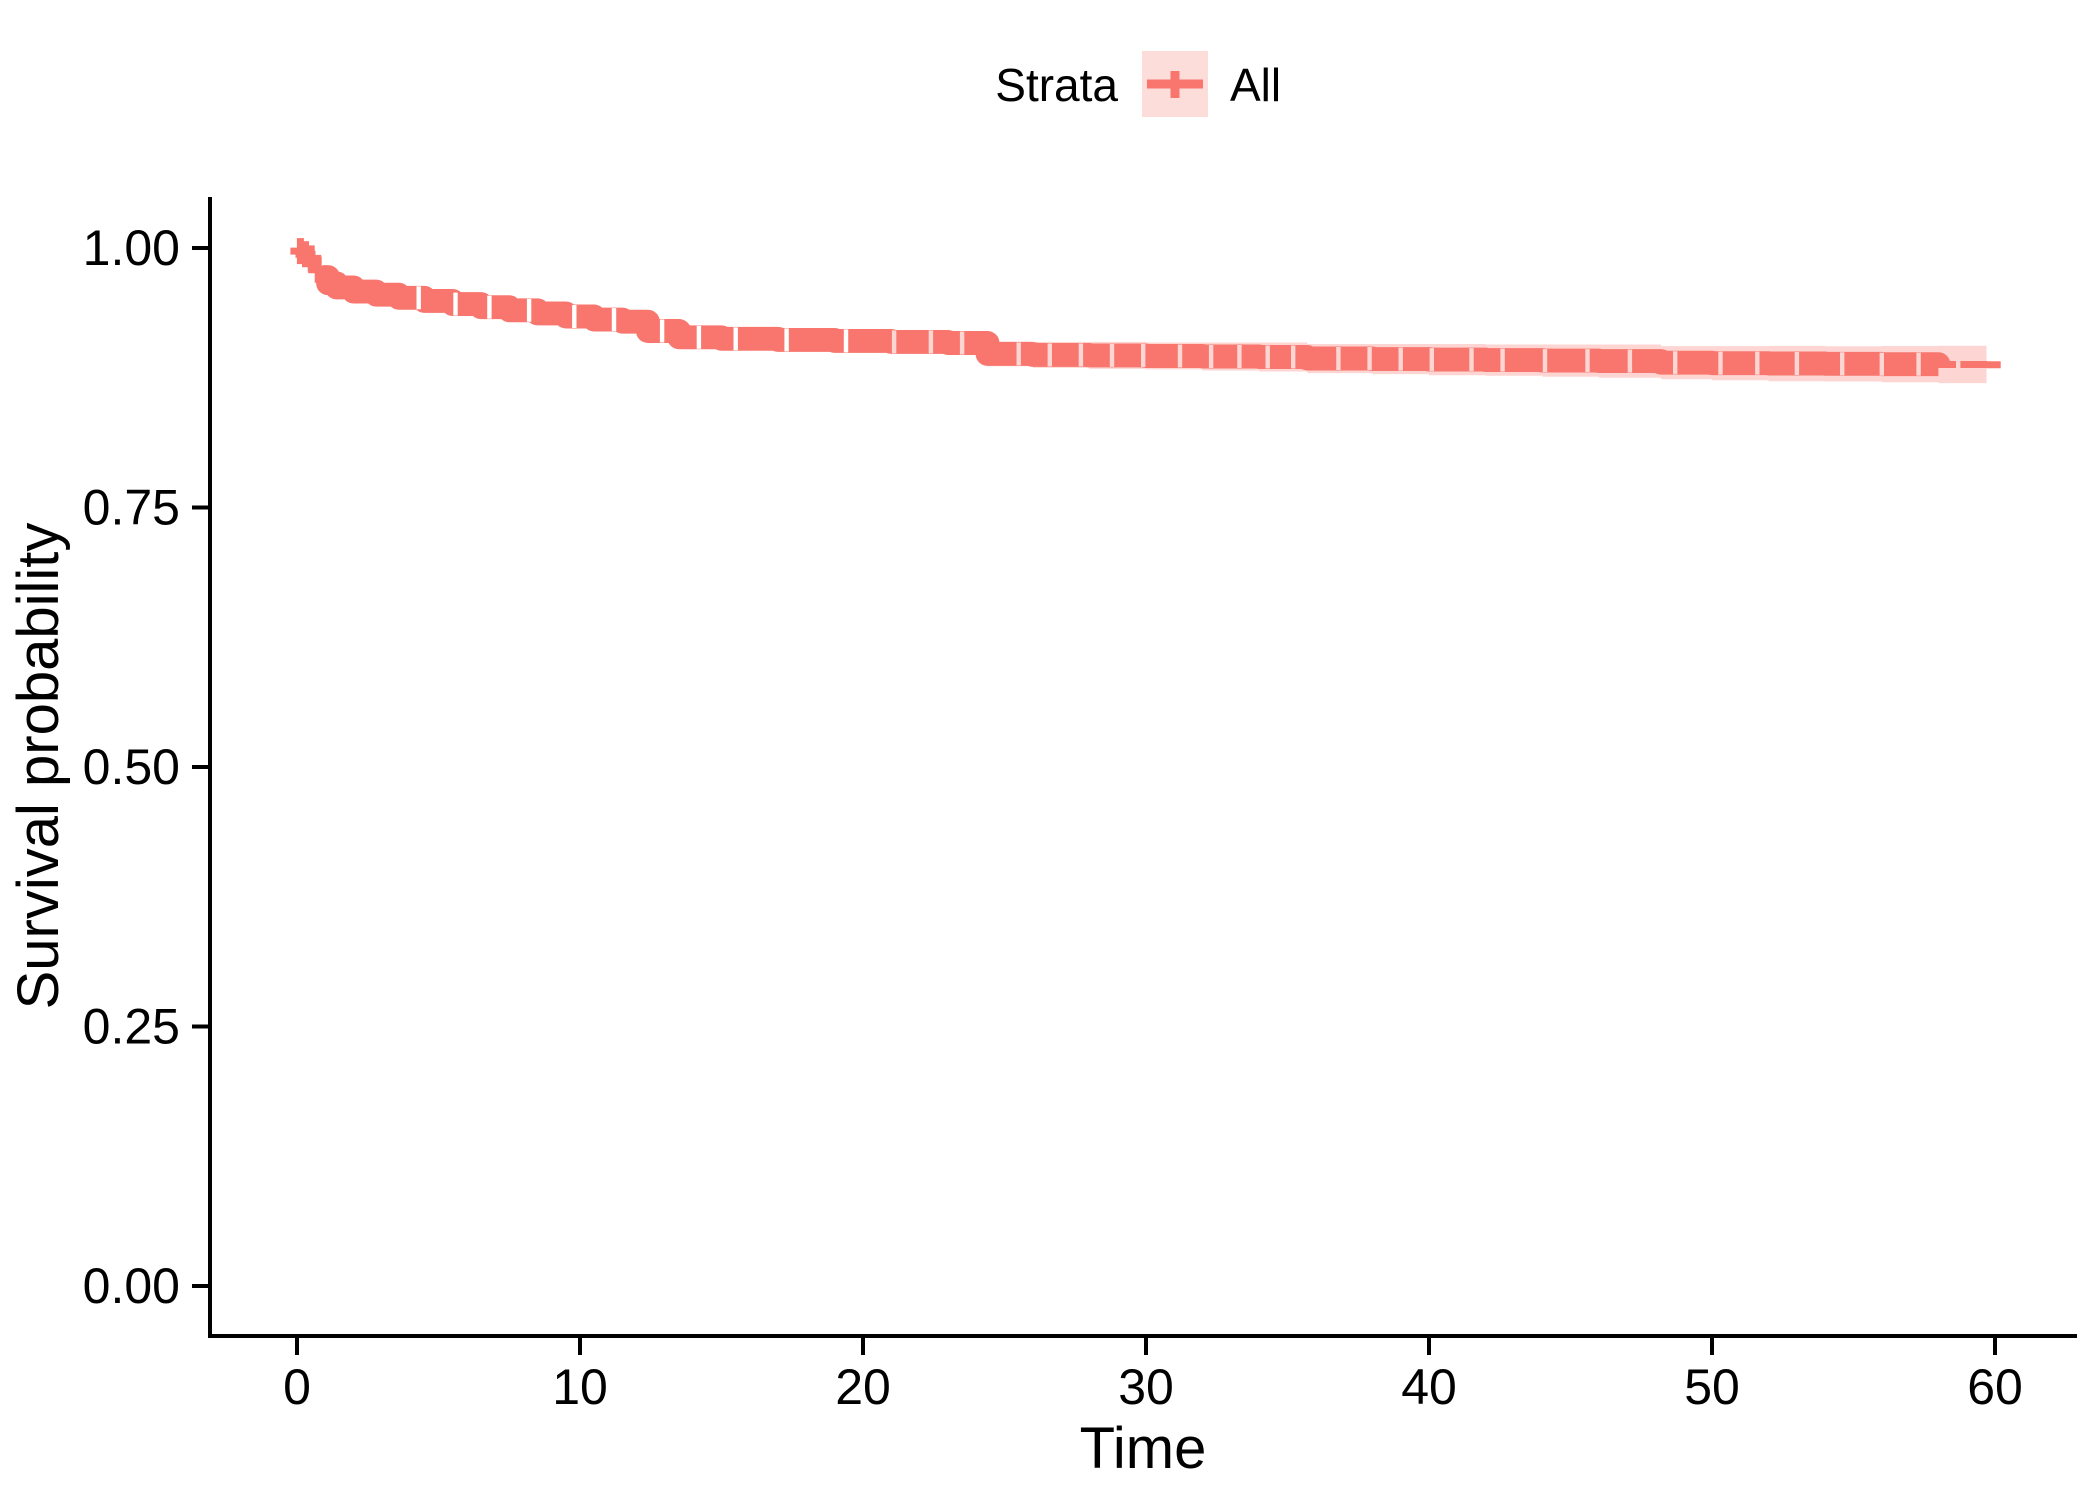  I want to click on y-tick-label: 0.25, so click(131, 1027).